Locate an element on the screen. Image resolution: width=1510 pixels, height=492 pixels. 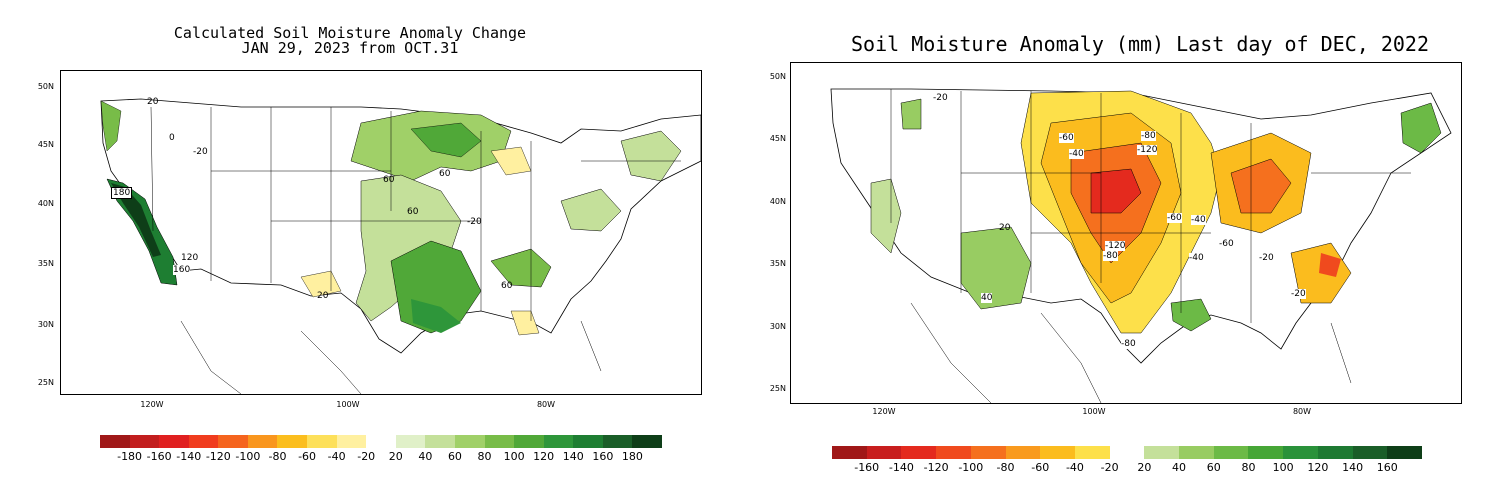
contour-label-60b: 60 is located at coordinates (445, 174).